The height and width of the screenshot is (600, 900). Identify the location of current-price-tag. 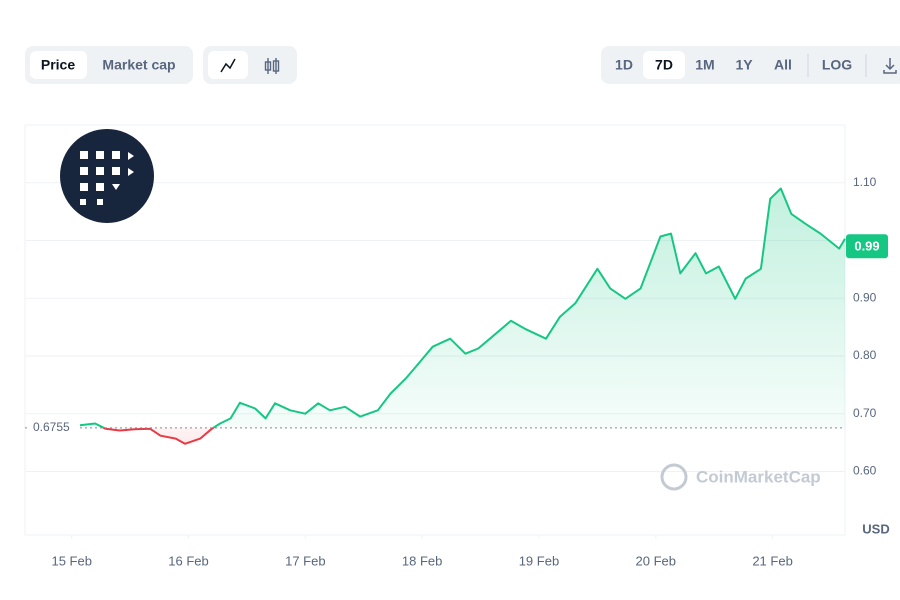
(867, 246).